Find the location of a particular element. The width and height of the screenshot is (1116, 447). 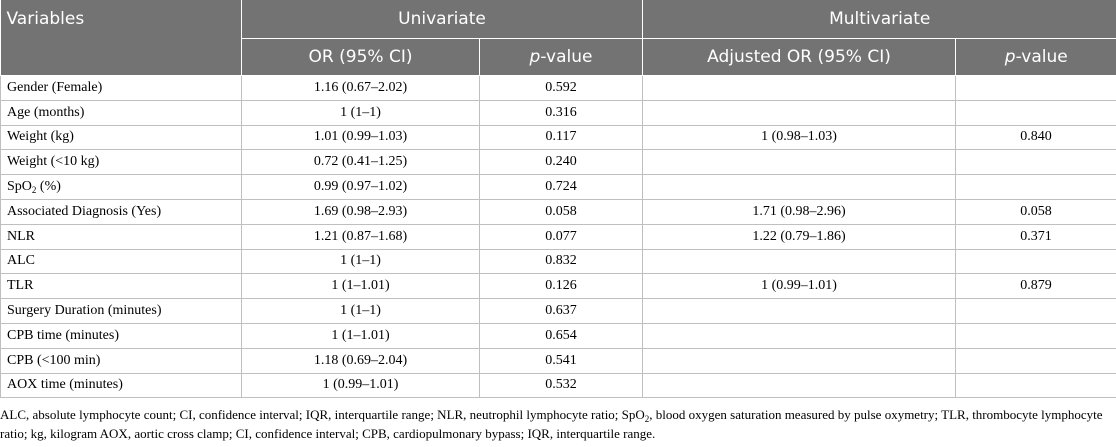

pvalue-cell: 0.654 is located at coordinates (561, 335).